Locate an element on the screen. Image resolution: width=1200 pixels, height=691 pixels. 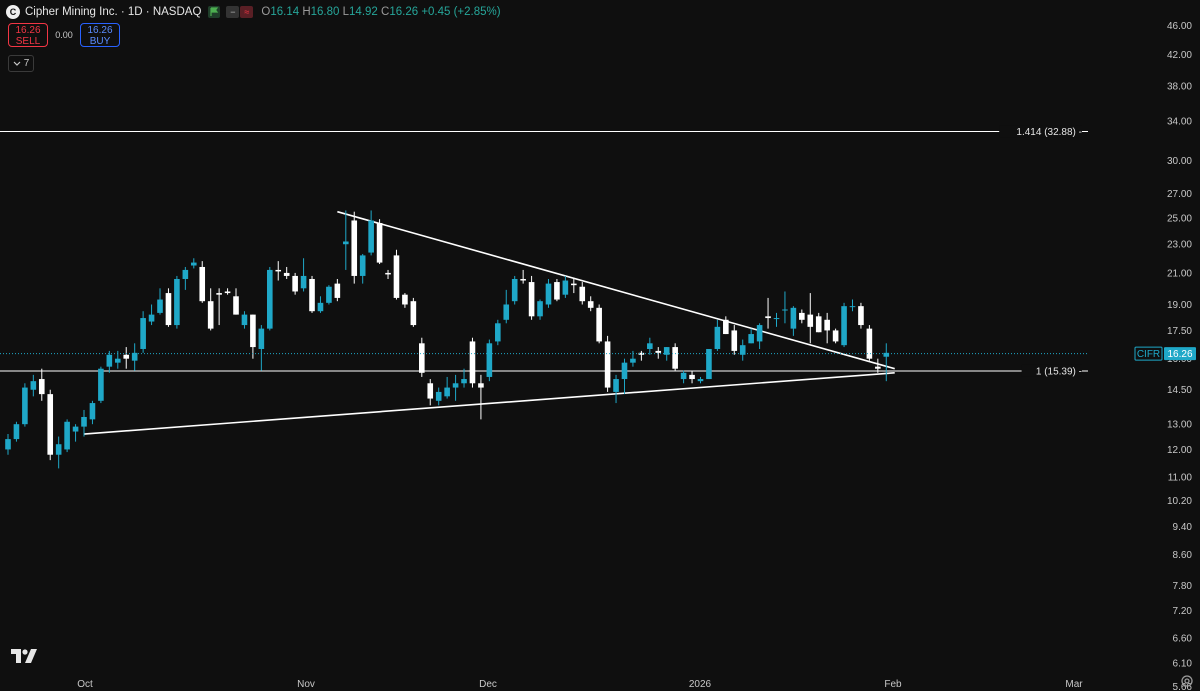
symbol-label-bg is located at coordinates (1148, 353).